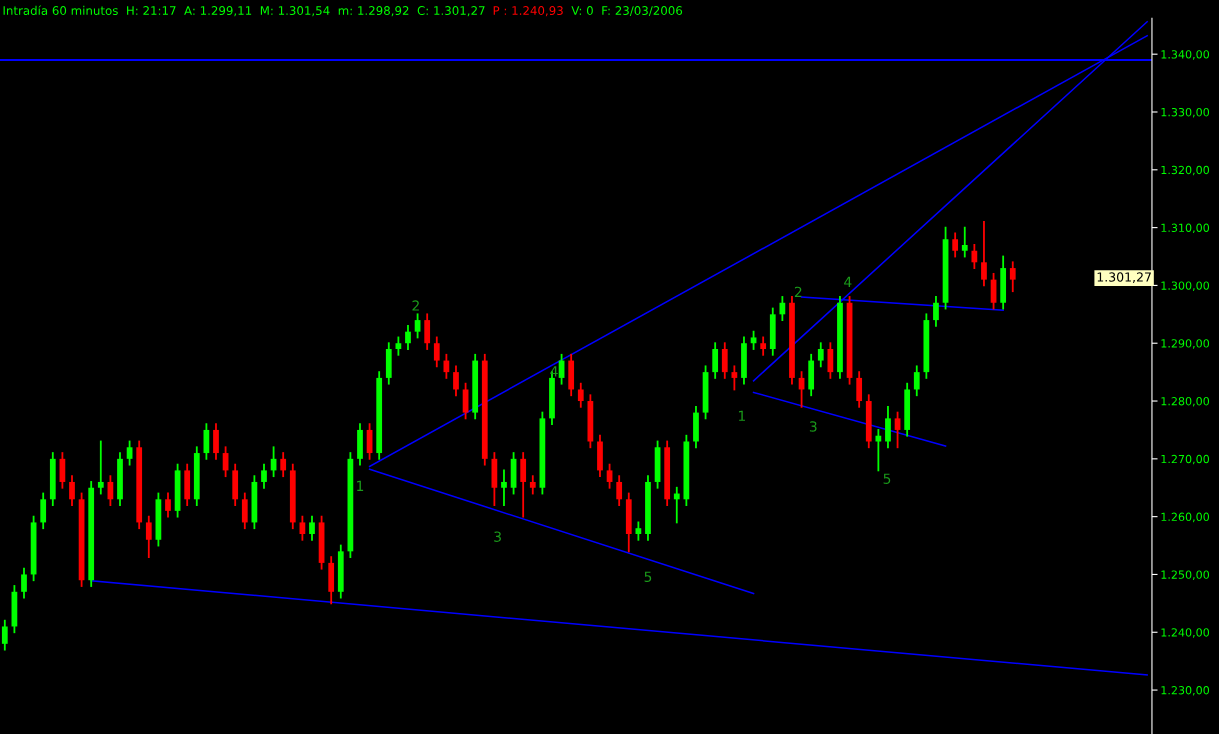 This screenshot has width=1219, height=734. Describe the element at coordinates (1185, 633) in the screenshot. I see `y-tick-label: 1.240,00` at that location.